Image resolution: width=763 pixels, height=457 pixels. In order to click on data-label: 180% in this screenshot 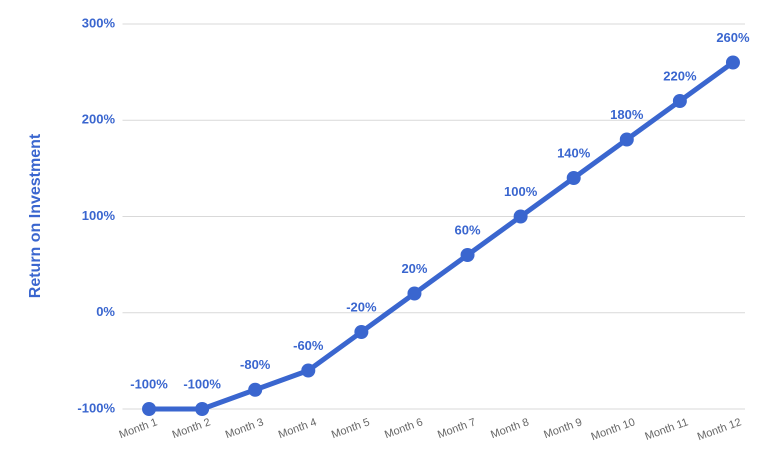, I will do `click(627, 114)`.